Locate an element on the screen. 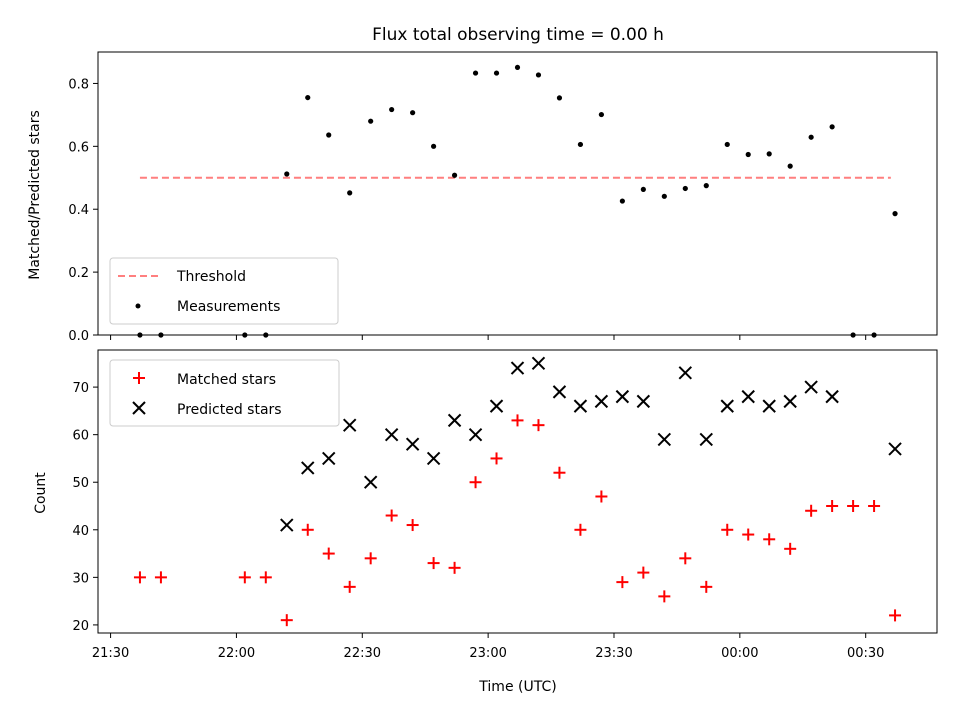 This screenshot has height=720, width=960. chart-title: Flux total observing time = 0.00 h is located at coordinates (518, 35).